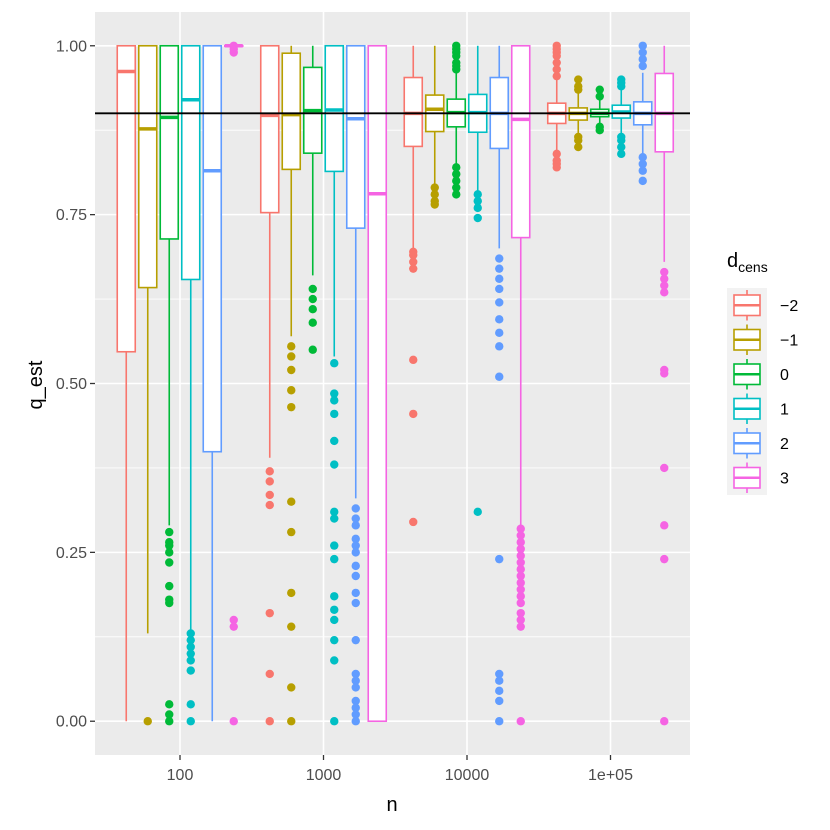 The height and width of the screenshot is (830, 830). Describe the element at coordinates (147, 385) in the screenshot. I see `box-100-−1` at that location.